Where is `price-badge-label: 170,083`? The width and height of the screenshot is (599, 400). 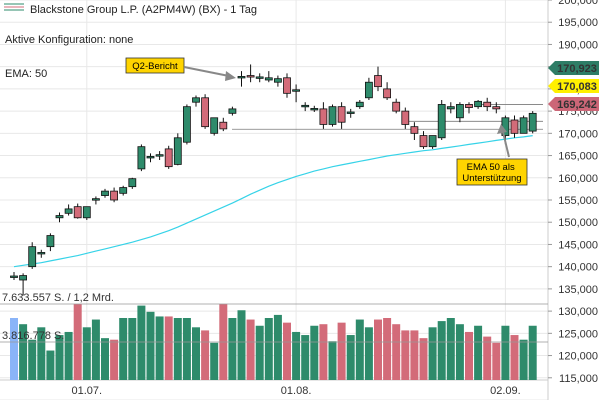 price-badge-label: 170,083 is located at coordinates (577, 87).